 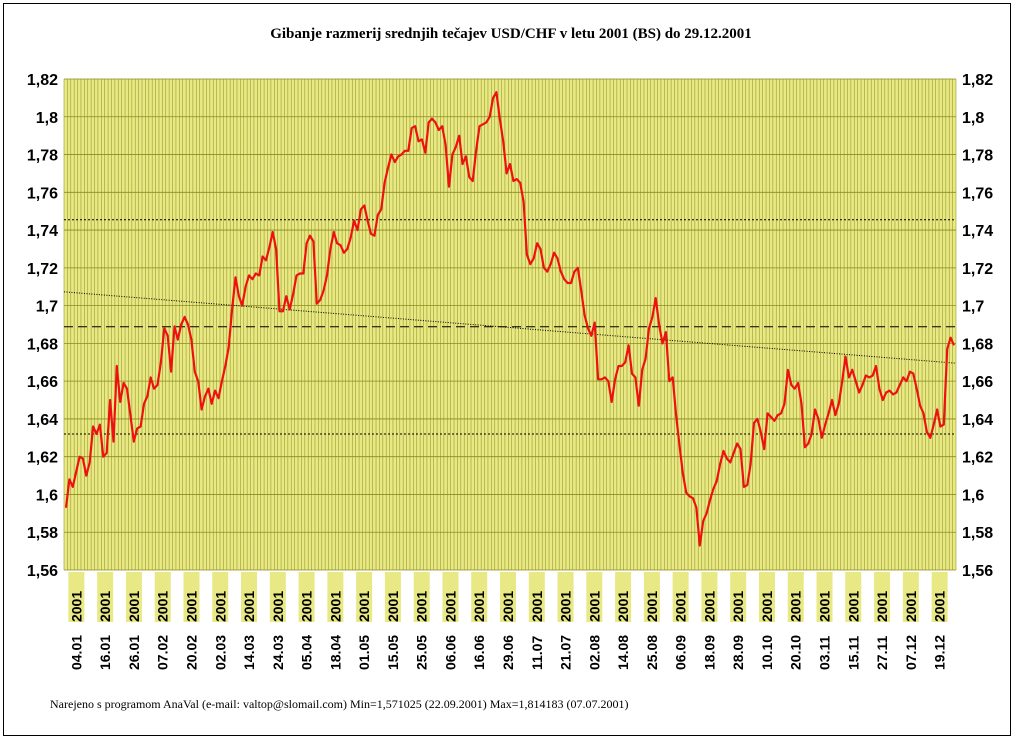 I want to click on y-tick-label-right: 1,58, so click(x=977, y=533).